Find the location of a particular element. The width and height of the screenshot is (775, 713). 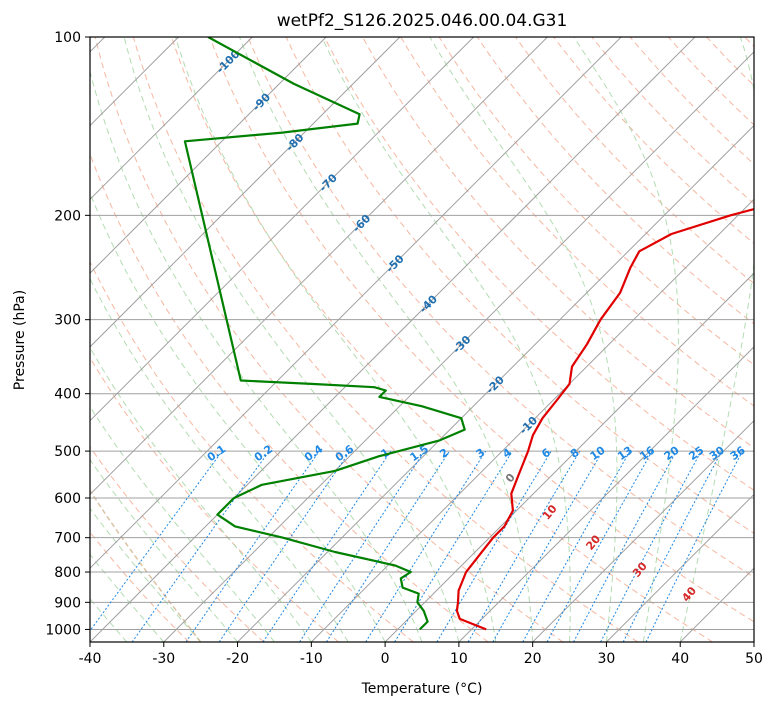

x-axis-label: Temperature (°C) is located at coordinates (422, 689).